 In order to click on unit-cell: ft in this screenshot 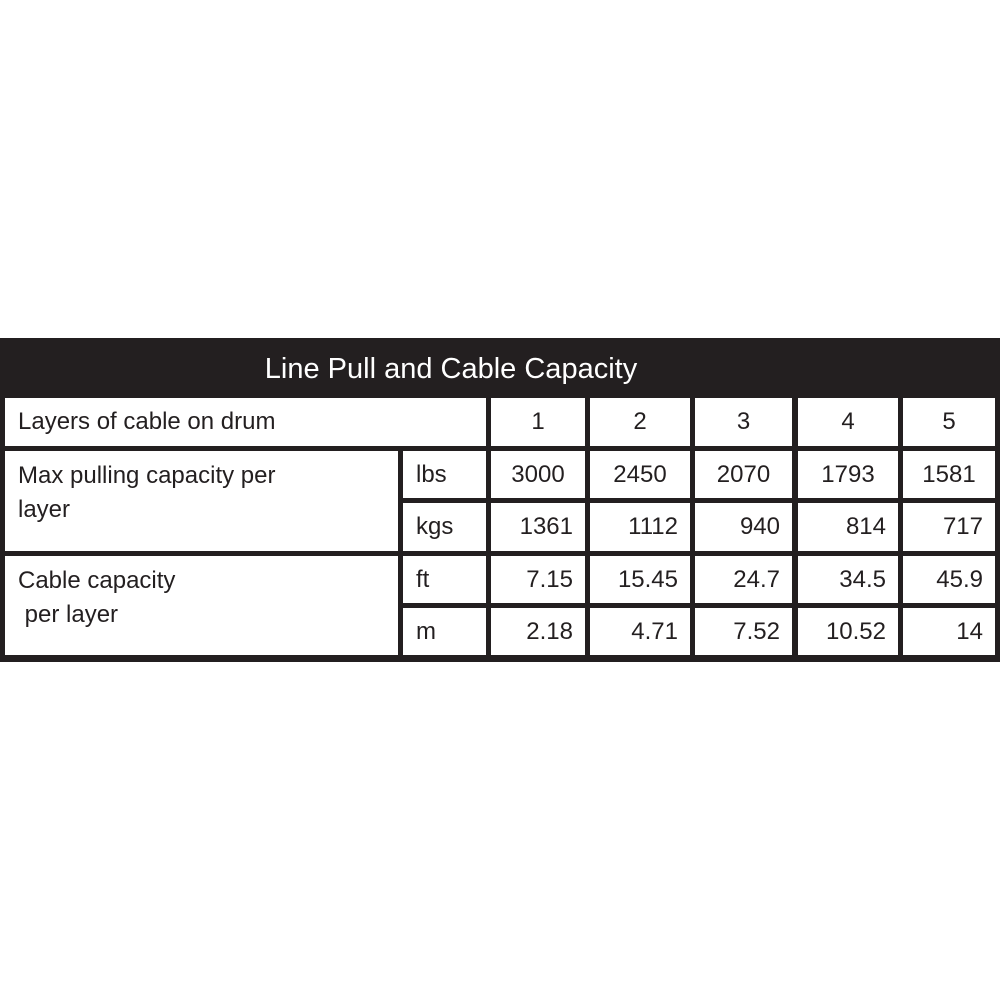, I will do `click(444, 579)`.